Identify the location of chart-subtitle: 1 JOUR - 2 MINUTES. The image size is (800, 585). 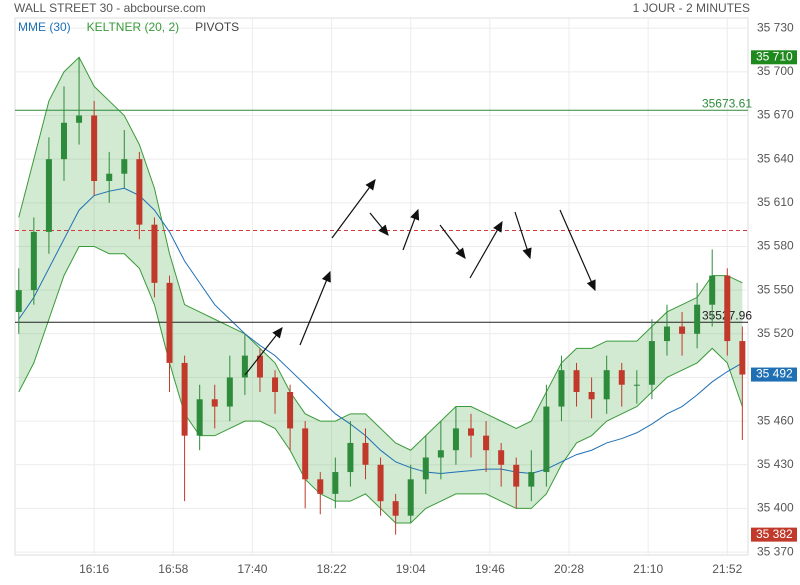
(691, 8).